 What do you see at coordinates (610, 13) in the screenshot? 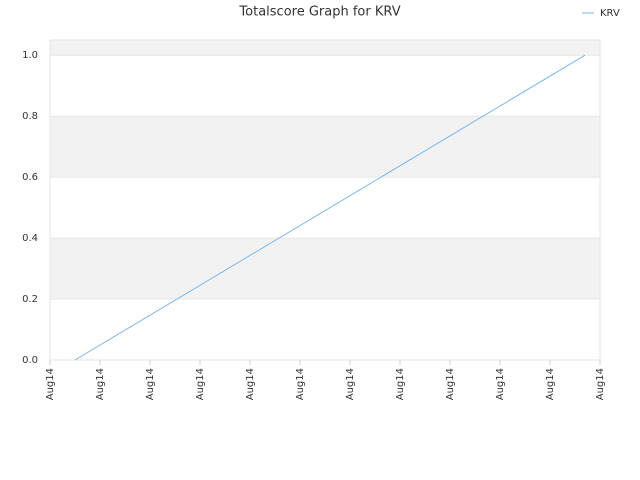
I see `legend-label: KRV` at bounding box center [610, 13].